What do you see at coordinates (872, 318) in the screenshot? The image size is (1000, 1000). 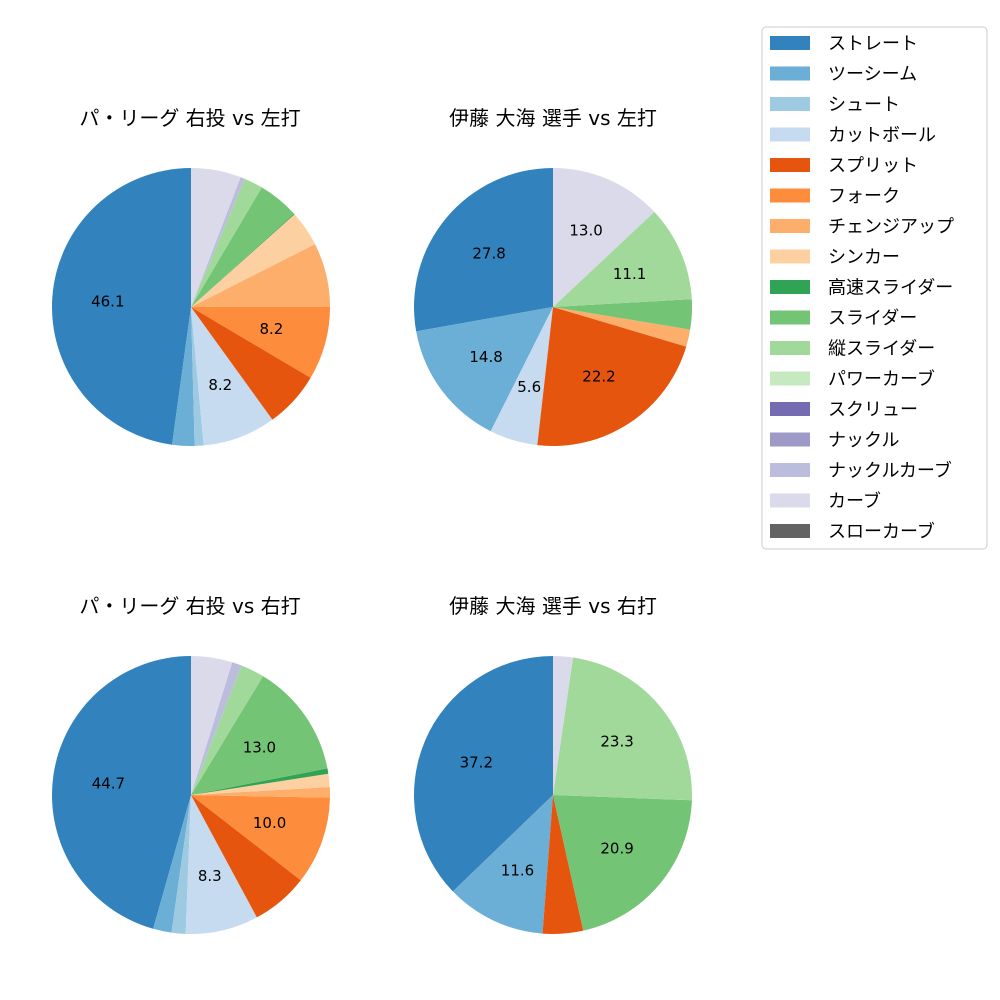 I see `legend-label: スライダー` at bounding box center [872, 318].